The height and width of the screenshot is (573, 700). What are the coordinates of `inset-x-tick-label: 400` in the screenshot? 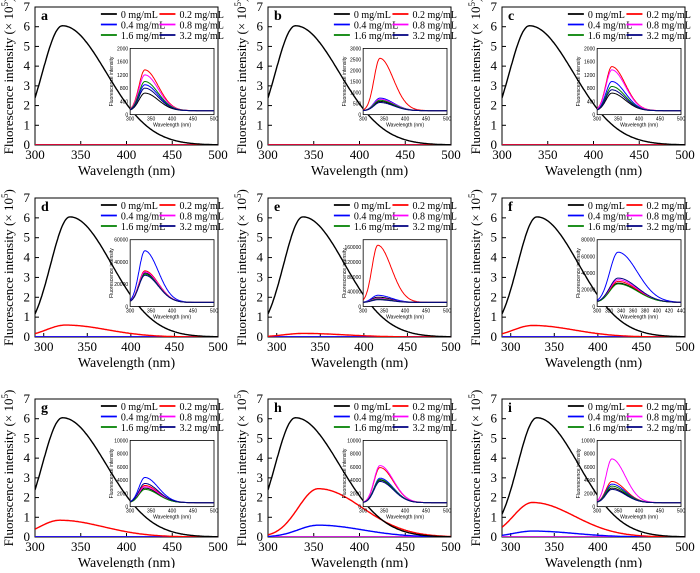 It's located at (405, 311).